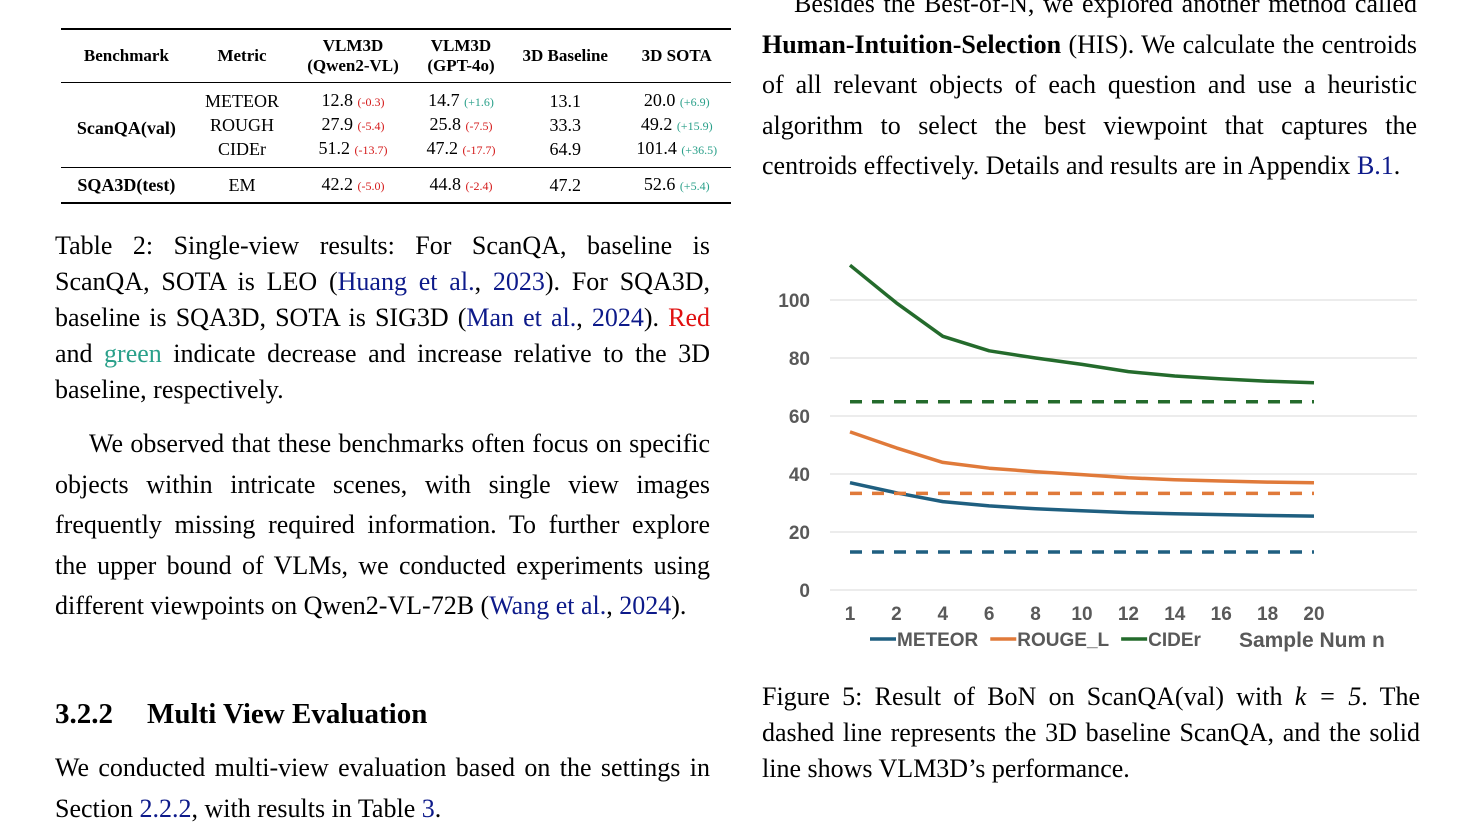 The image size is (1478, 829). What do you see at coordinates (461, 185) in the screenshot?
I see `value-cell: 44.8 (-2.4)` at bounding box center [461, 185].